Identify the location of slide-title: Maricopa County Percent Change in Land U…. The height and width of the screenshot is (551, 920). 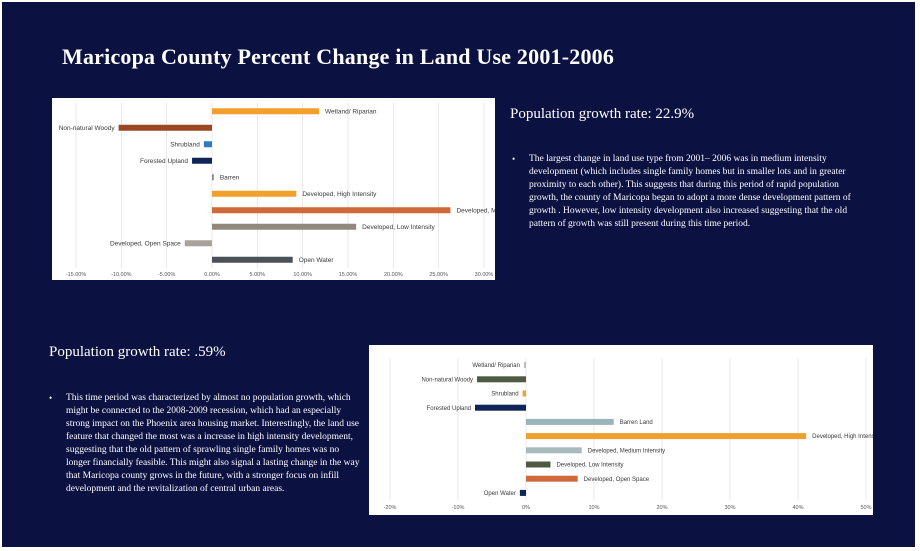
(338, 56).